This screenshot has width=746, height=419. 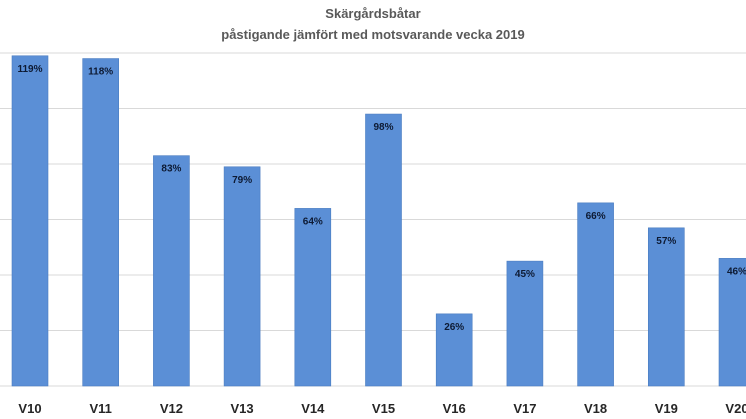 What do you see at coordinates (595, 408) in the screenshot?
I see `x-tick-label: V18` at bounding box center [595, 408].